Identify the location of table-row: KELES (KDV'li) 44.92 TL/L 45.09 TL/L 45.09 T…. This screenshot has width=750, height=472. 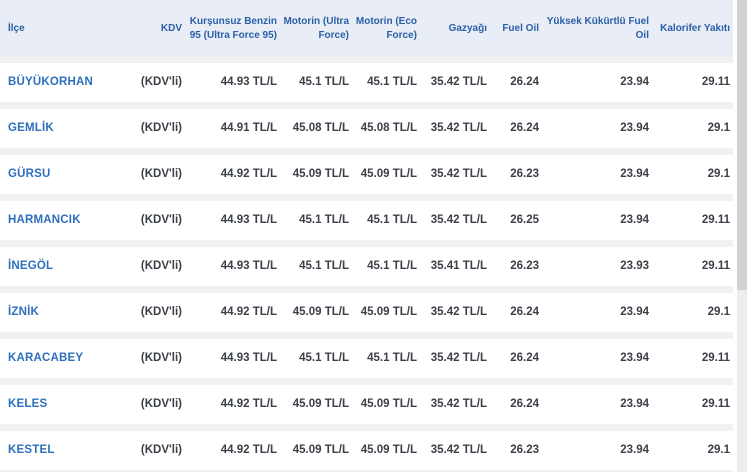
(366, 404).